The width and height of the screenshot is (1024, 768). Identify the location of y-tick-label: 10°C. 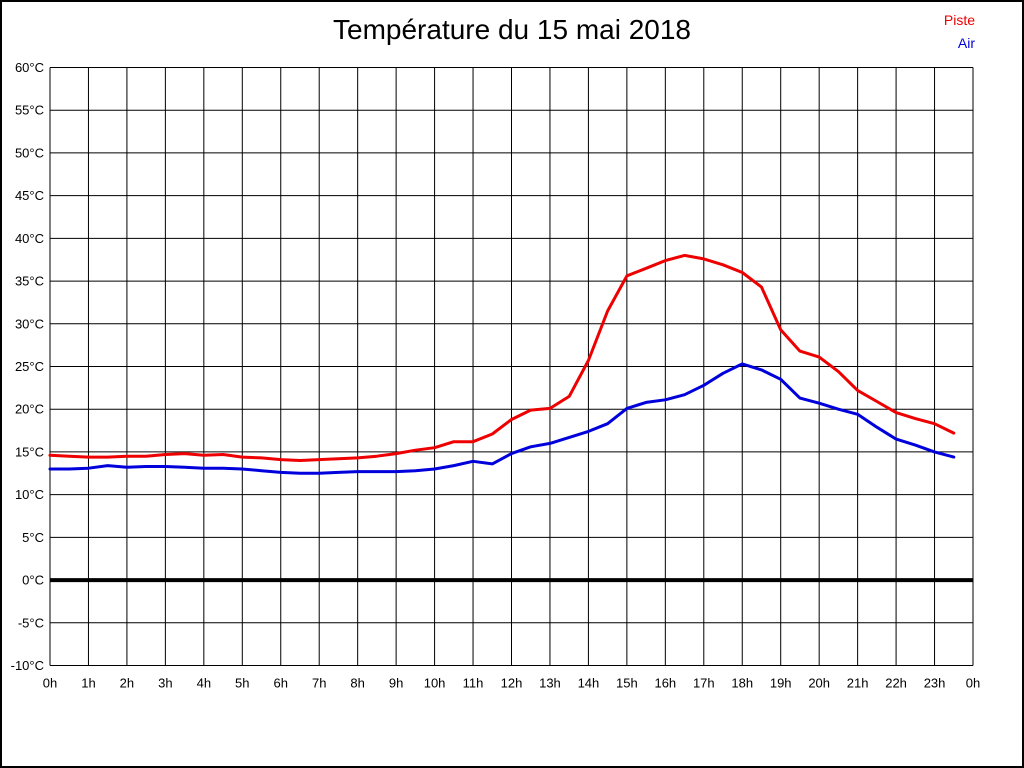
(29, 494).